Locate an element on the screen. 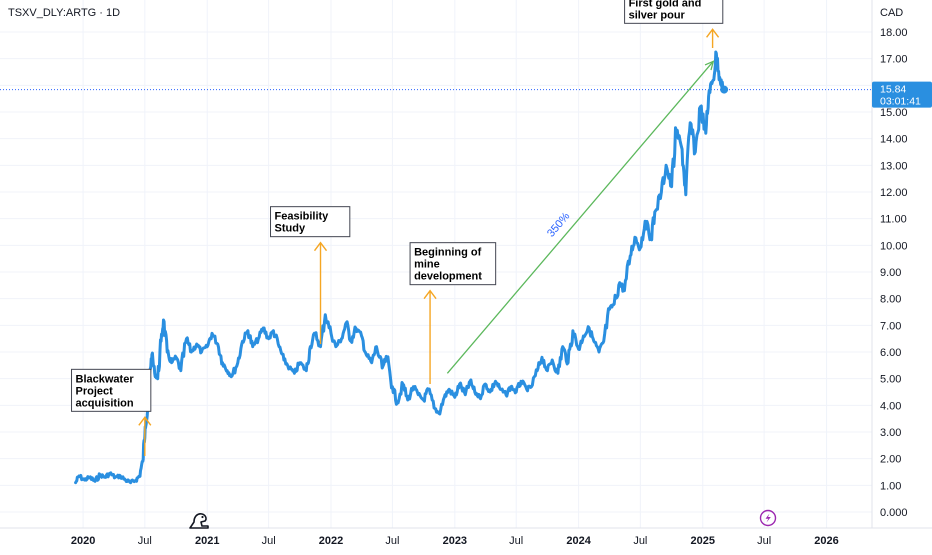  annotation-text: Project is located at coordinates (95, 391).